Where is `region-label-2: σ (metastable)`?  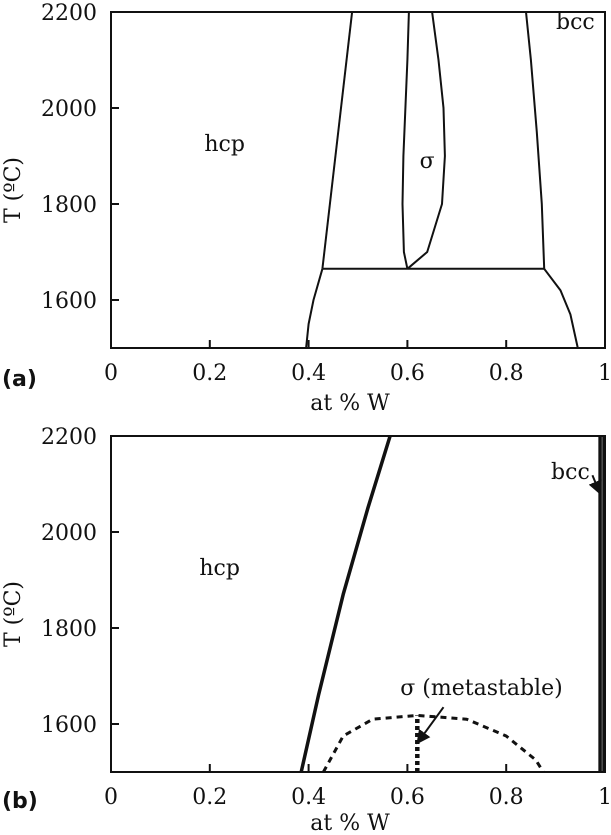
region-label-2: σ (metastable) is located at coordinates (481, 688).